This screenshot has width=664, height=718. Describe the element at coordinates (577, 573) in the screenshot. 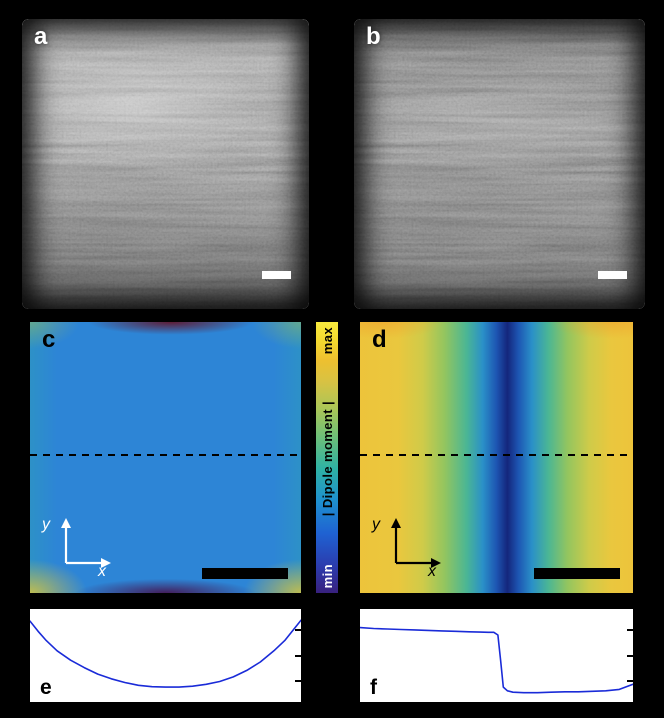

I see `scale-bar-d` at that location.